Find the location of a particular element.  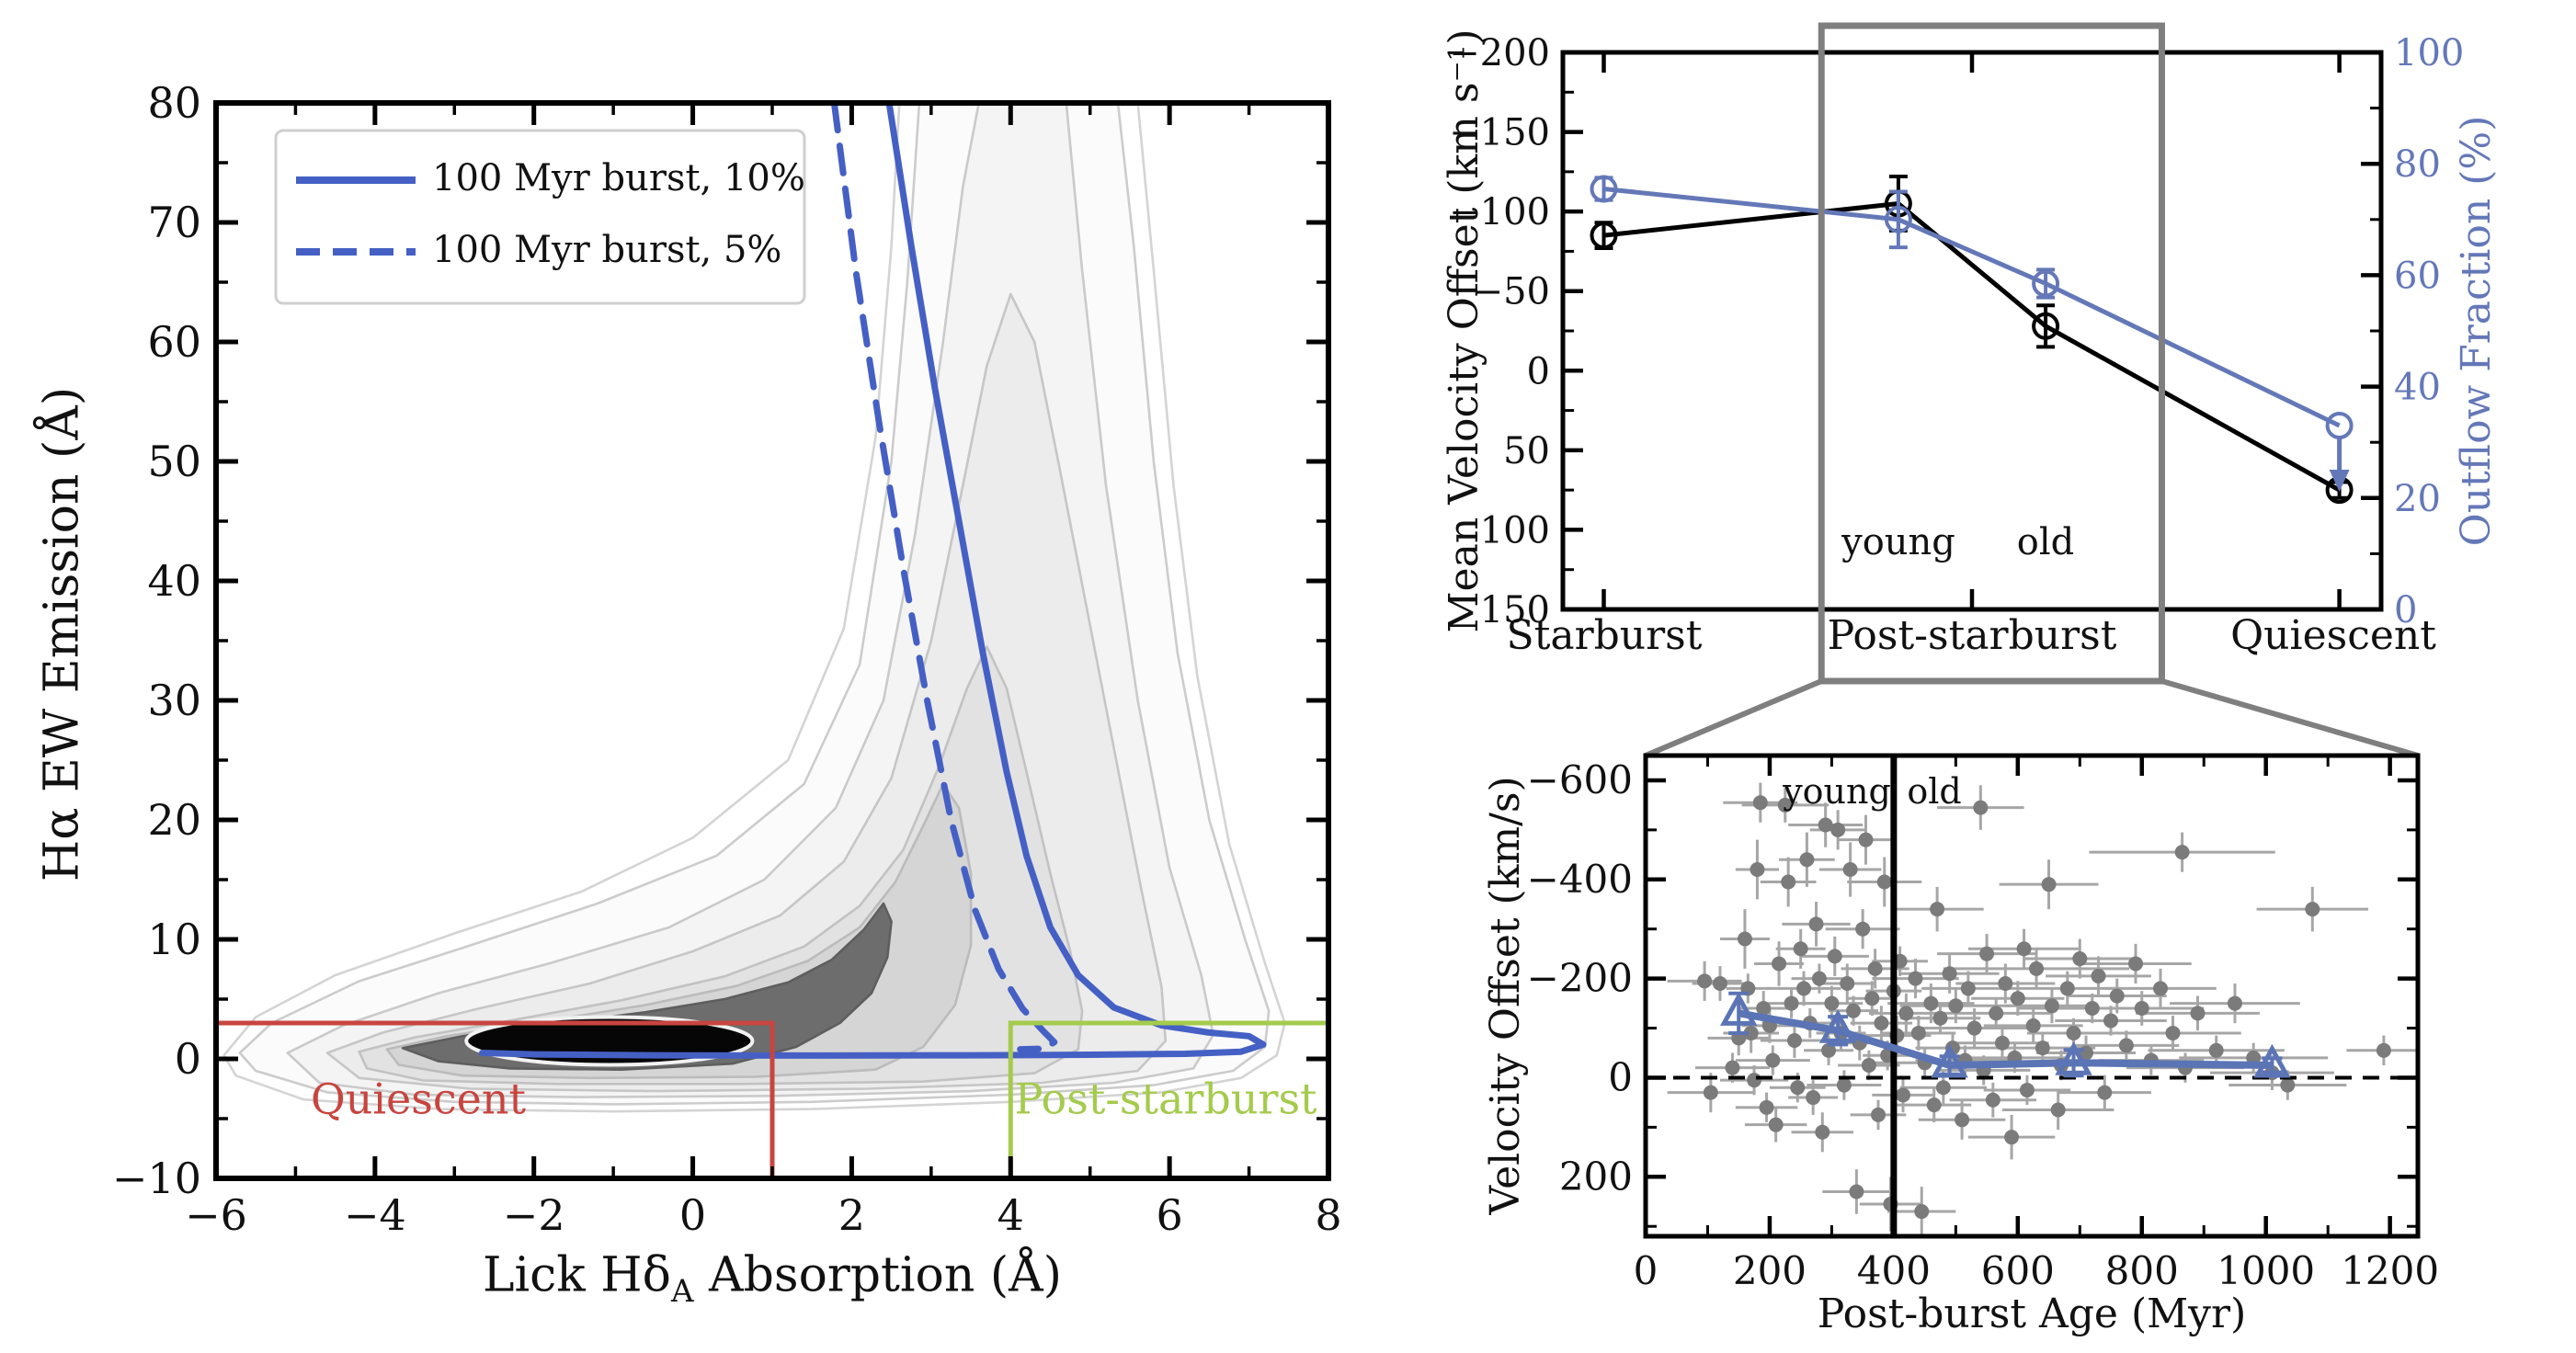

scatter-area is located at coordinates (2032, 996).